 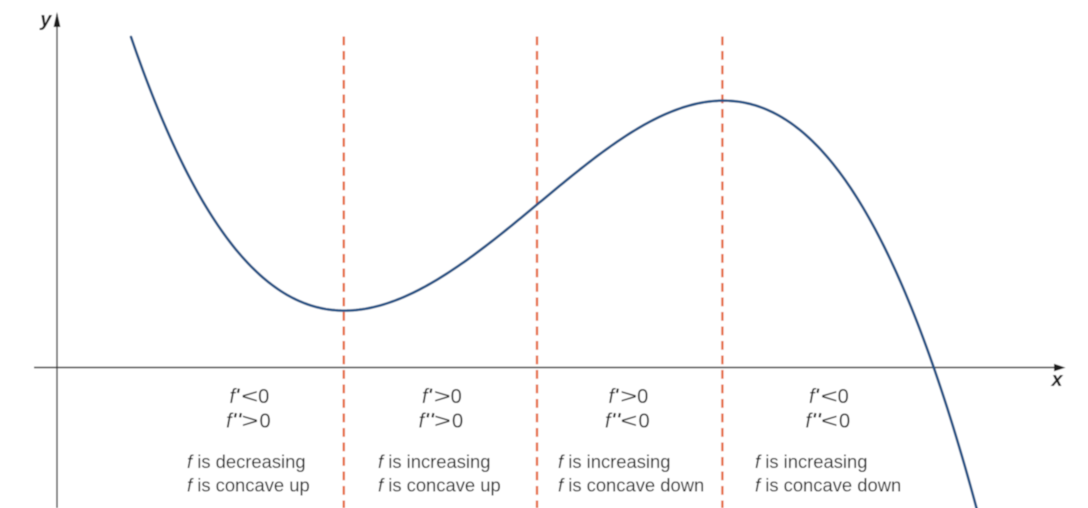 What do you see at coordinates (45, 20) in the screenshot?
I see `svg-text: y` at bounding box center [45, 20].